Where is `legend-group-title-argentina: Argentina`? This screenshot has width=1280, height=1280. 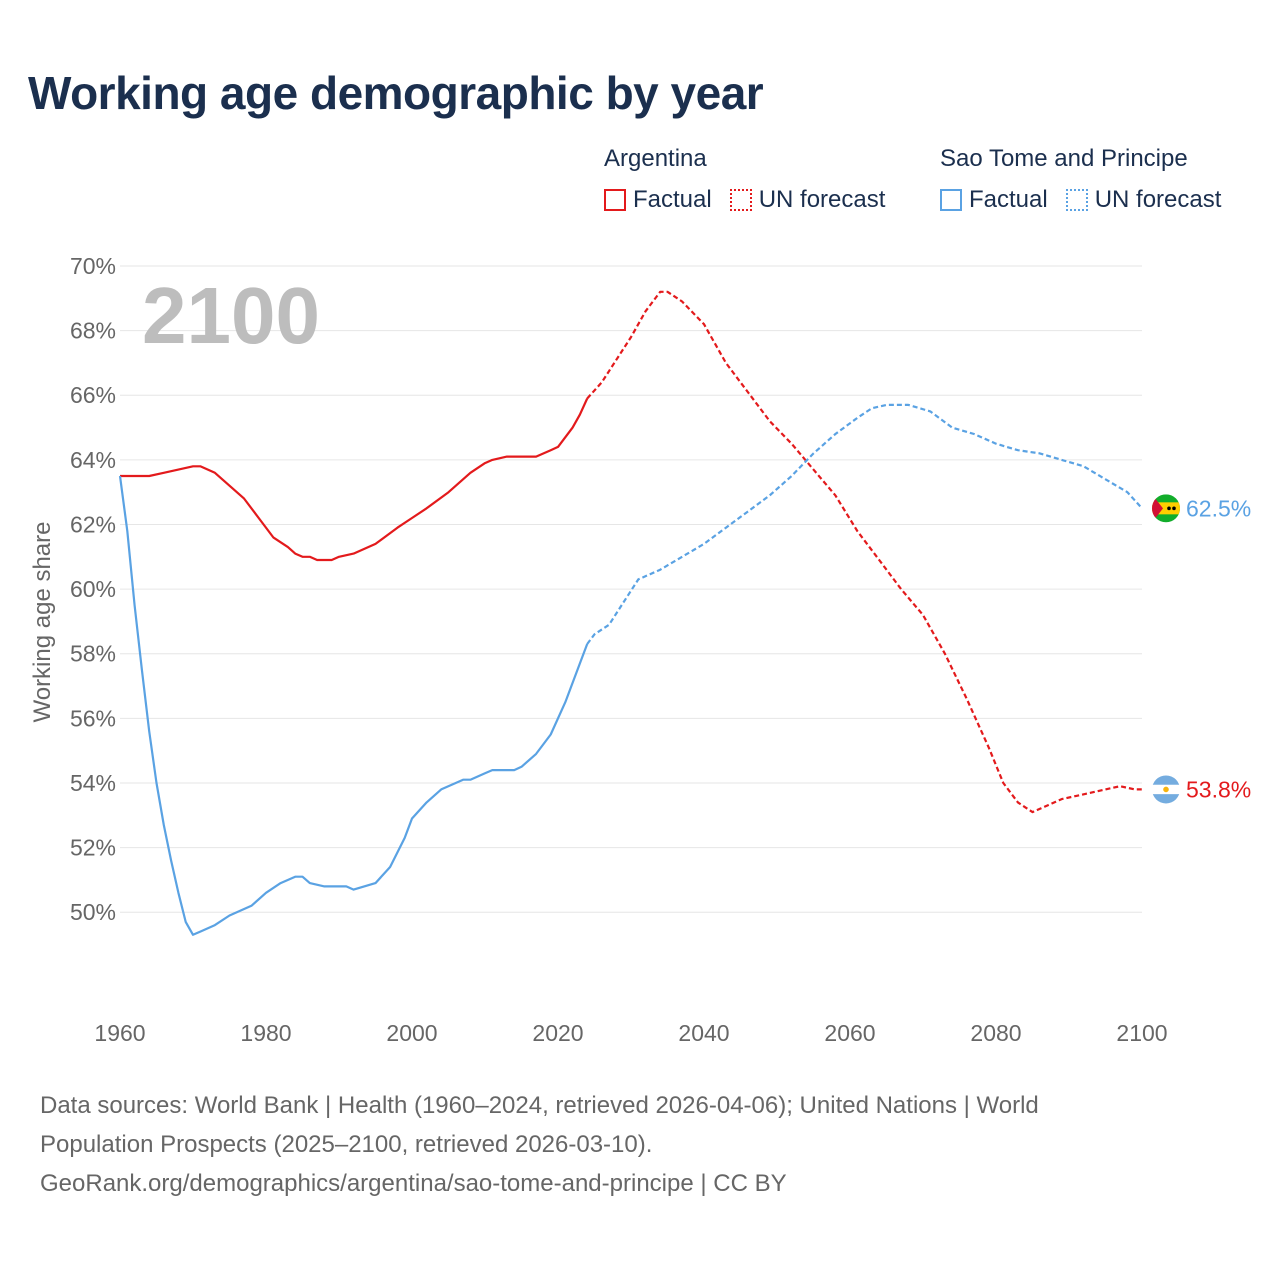 legend-group-title-argentina: Argentina is located at coordinates (655, 158).